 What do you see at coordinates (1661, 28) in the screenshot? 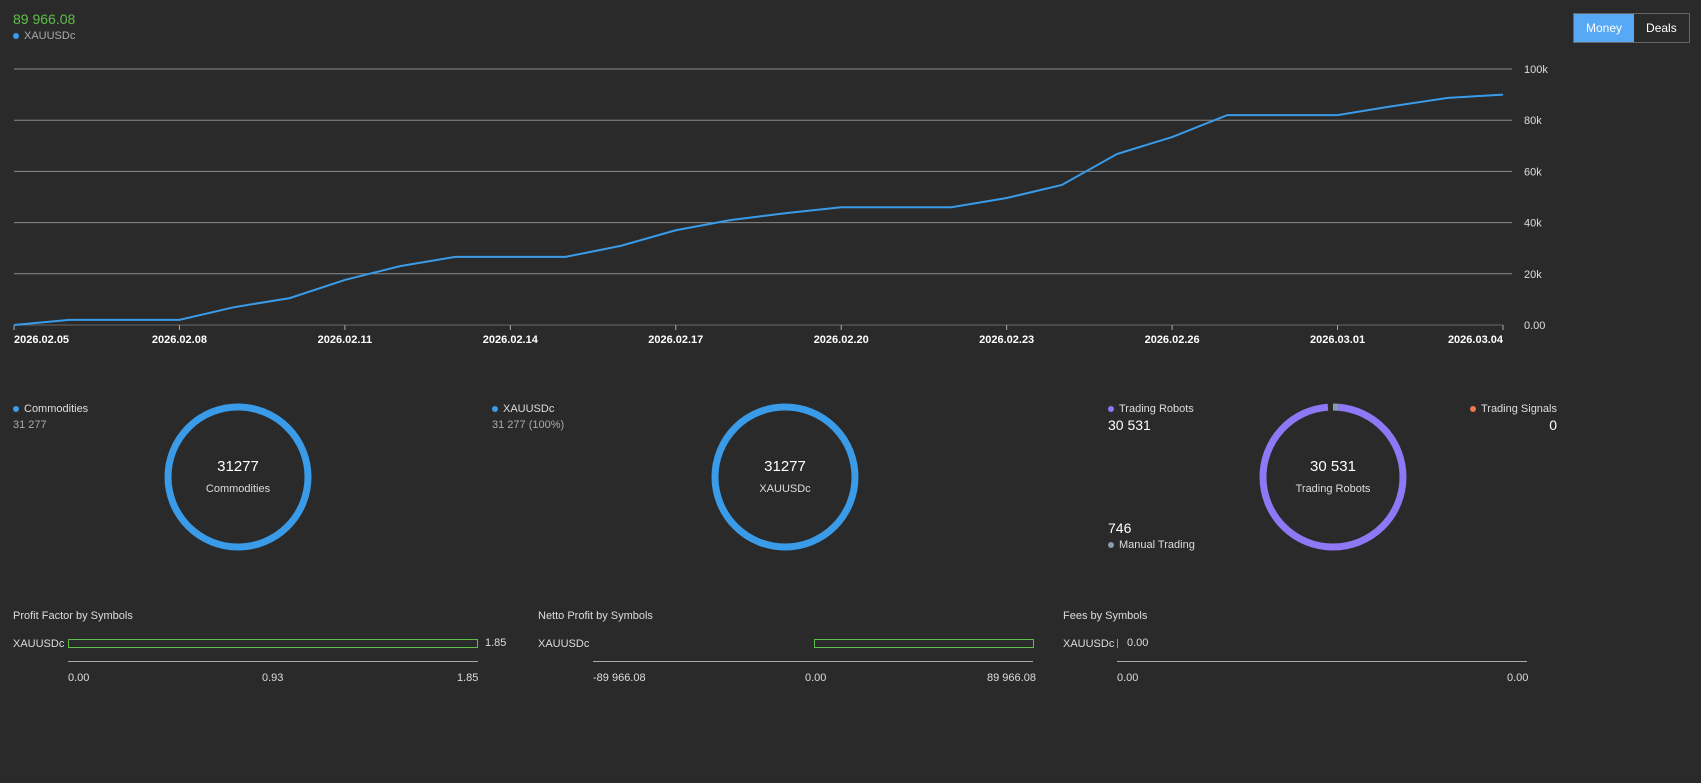
I see `deals-button: Deals` at bounding box center [1661, 28].